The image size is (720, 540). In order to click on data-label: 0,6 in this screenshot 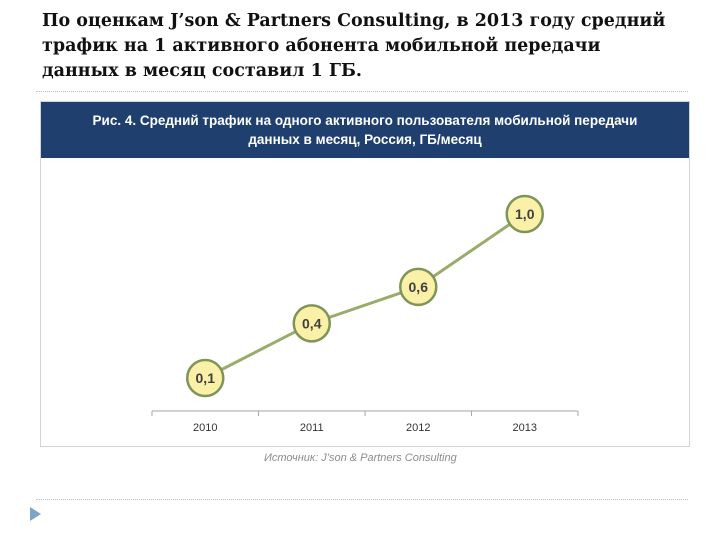, I will do `click(419, 287)`.